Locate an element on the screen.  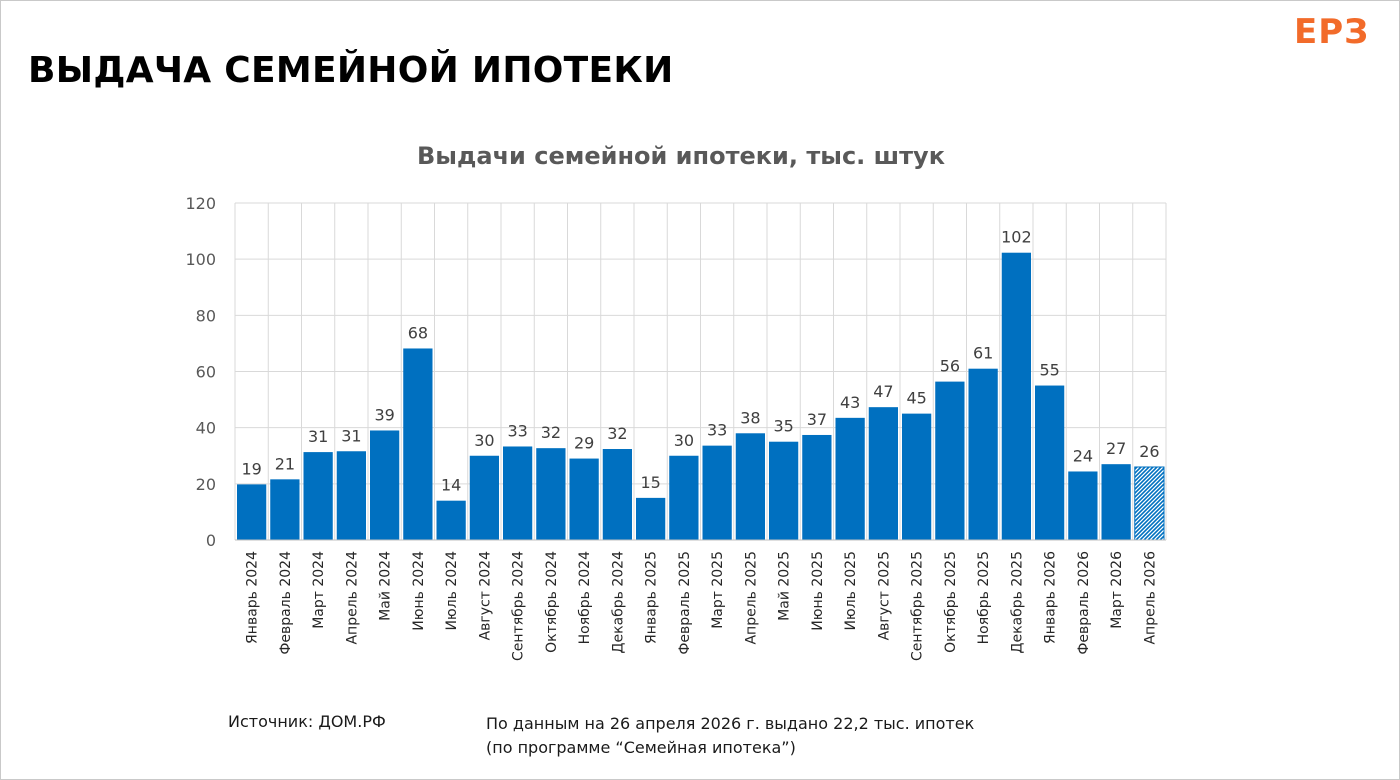
x-tick-label: Февраль 2026 is located at coordinates (1084, 603).